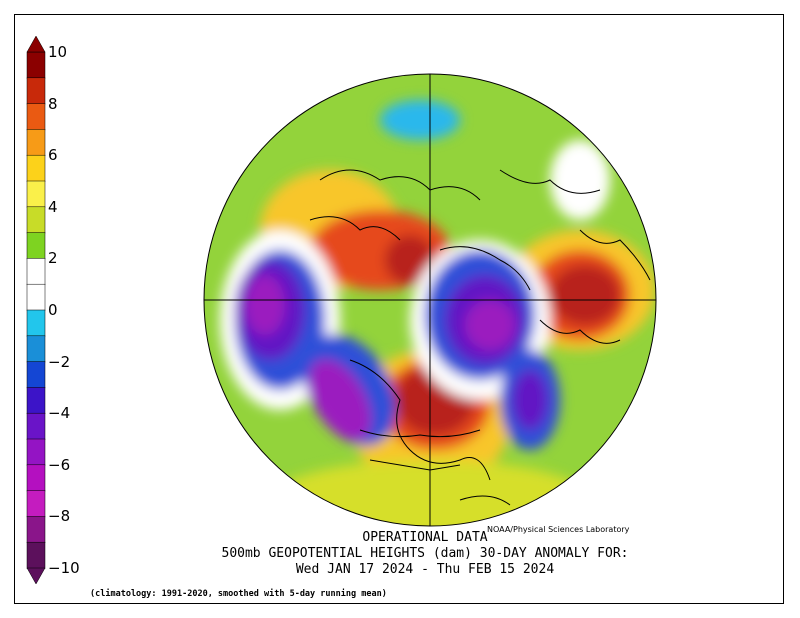 The width and height of the screenshot is (800, 618). What do you see at coordinates (59, 413) in the screenshot?
I see `colorbar-label: −4` at bounding box center [59, 413].